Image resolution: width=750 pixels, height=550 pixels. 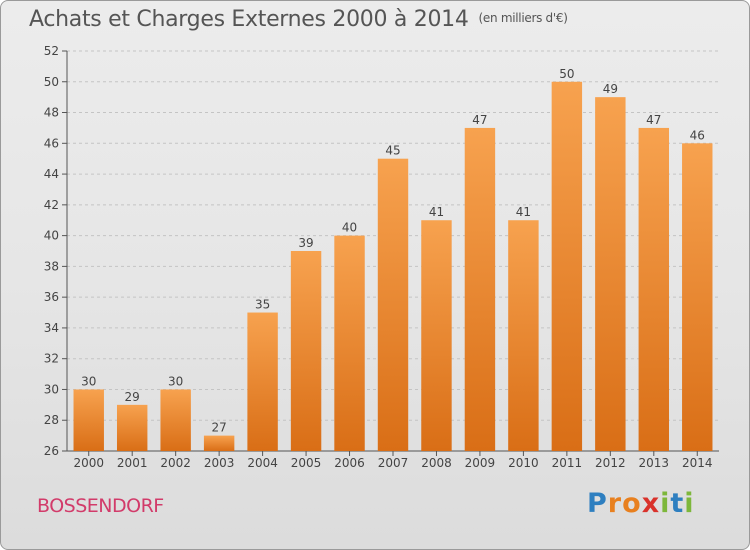 I want to click on xtick-label-2002: 2002, so click(x=175, y=463).